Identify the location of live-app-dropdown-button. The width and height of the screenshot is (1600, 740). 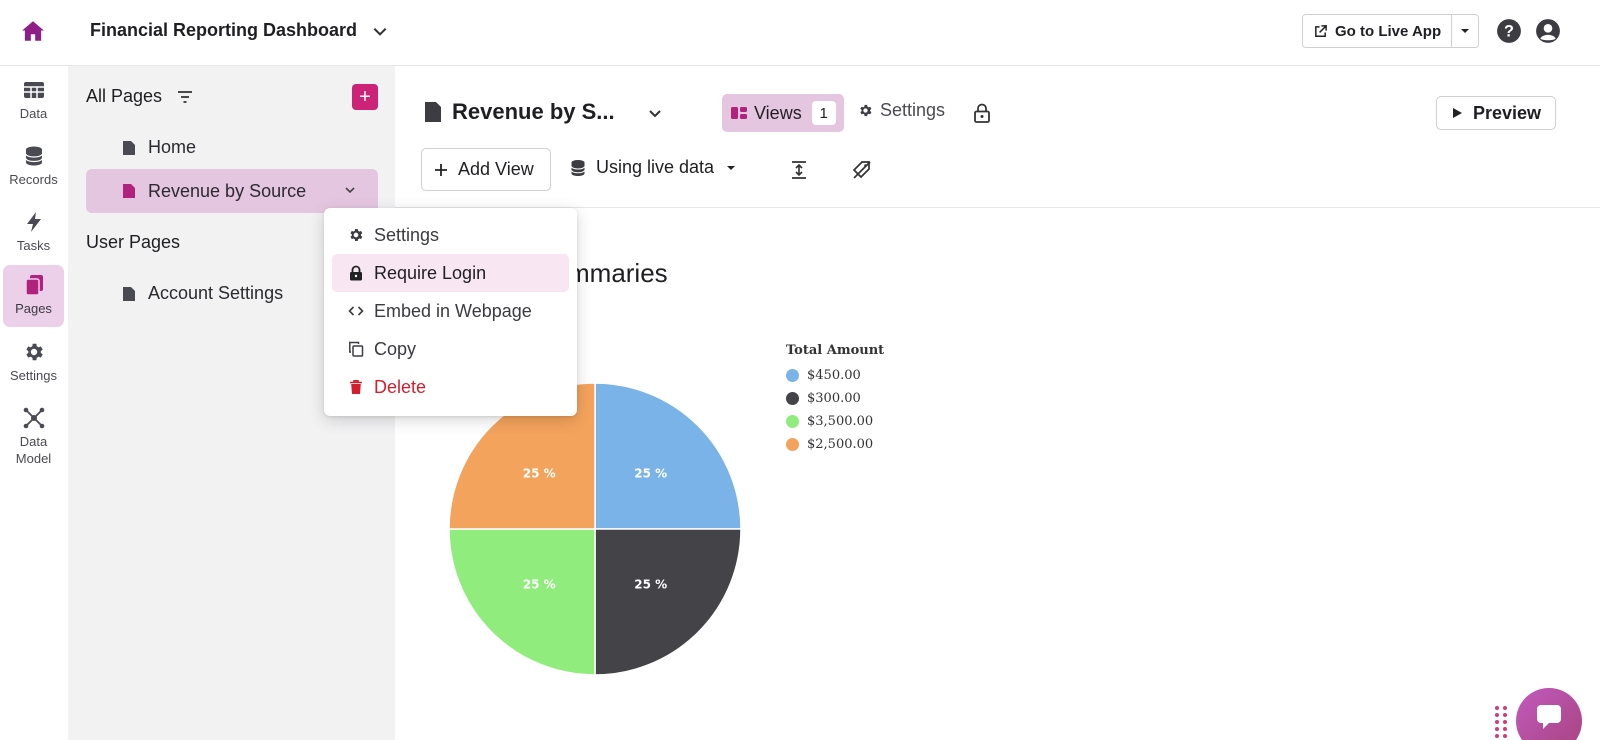
(1465, 31).